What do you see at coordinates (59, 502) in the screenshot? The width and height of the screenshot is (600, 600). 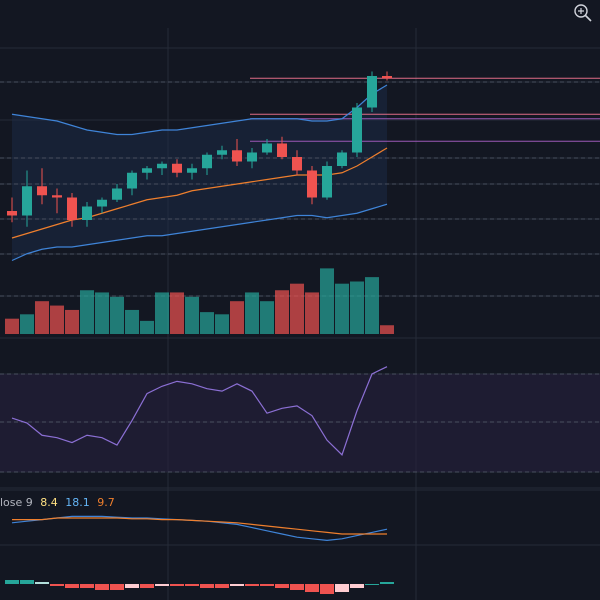 I see `macd-legend: lose 9 8.4 18.1 9.7` at bounding box center [59, 502].